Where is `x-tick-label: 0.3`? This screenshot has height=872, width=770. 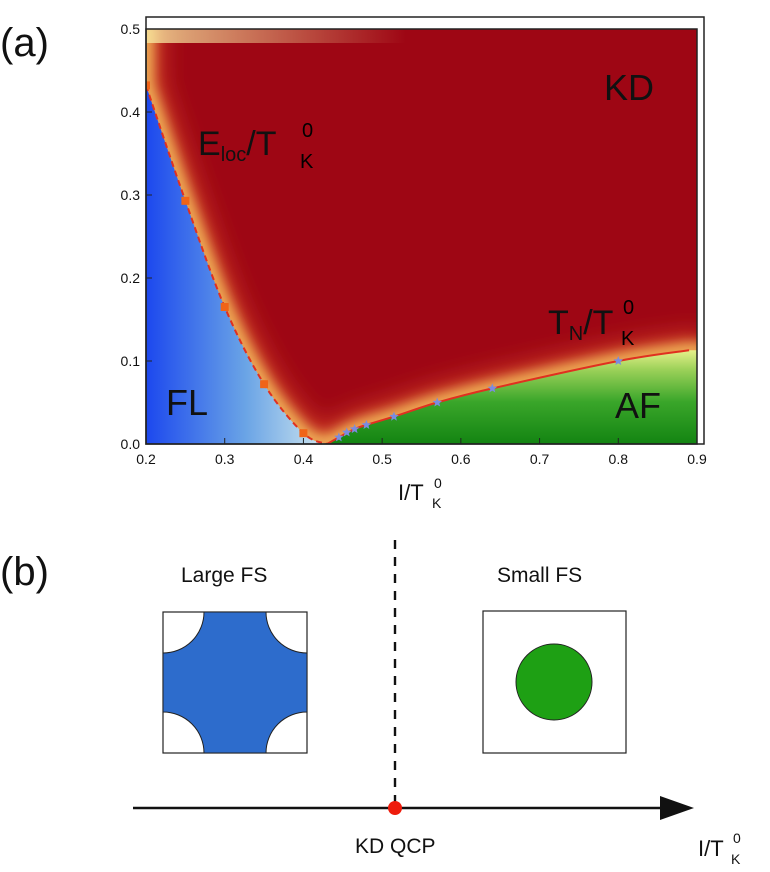 x-tick-label: 0.3 is located at coordinates (225, 459).